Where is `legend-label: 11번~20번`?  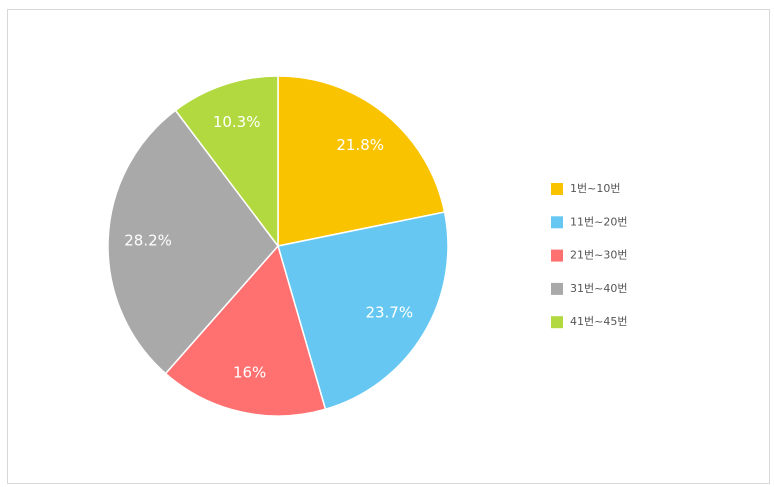
legend-label: 11번~20번 is located at coordinates (598, 221).